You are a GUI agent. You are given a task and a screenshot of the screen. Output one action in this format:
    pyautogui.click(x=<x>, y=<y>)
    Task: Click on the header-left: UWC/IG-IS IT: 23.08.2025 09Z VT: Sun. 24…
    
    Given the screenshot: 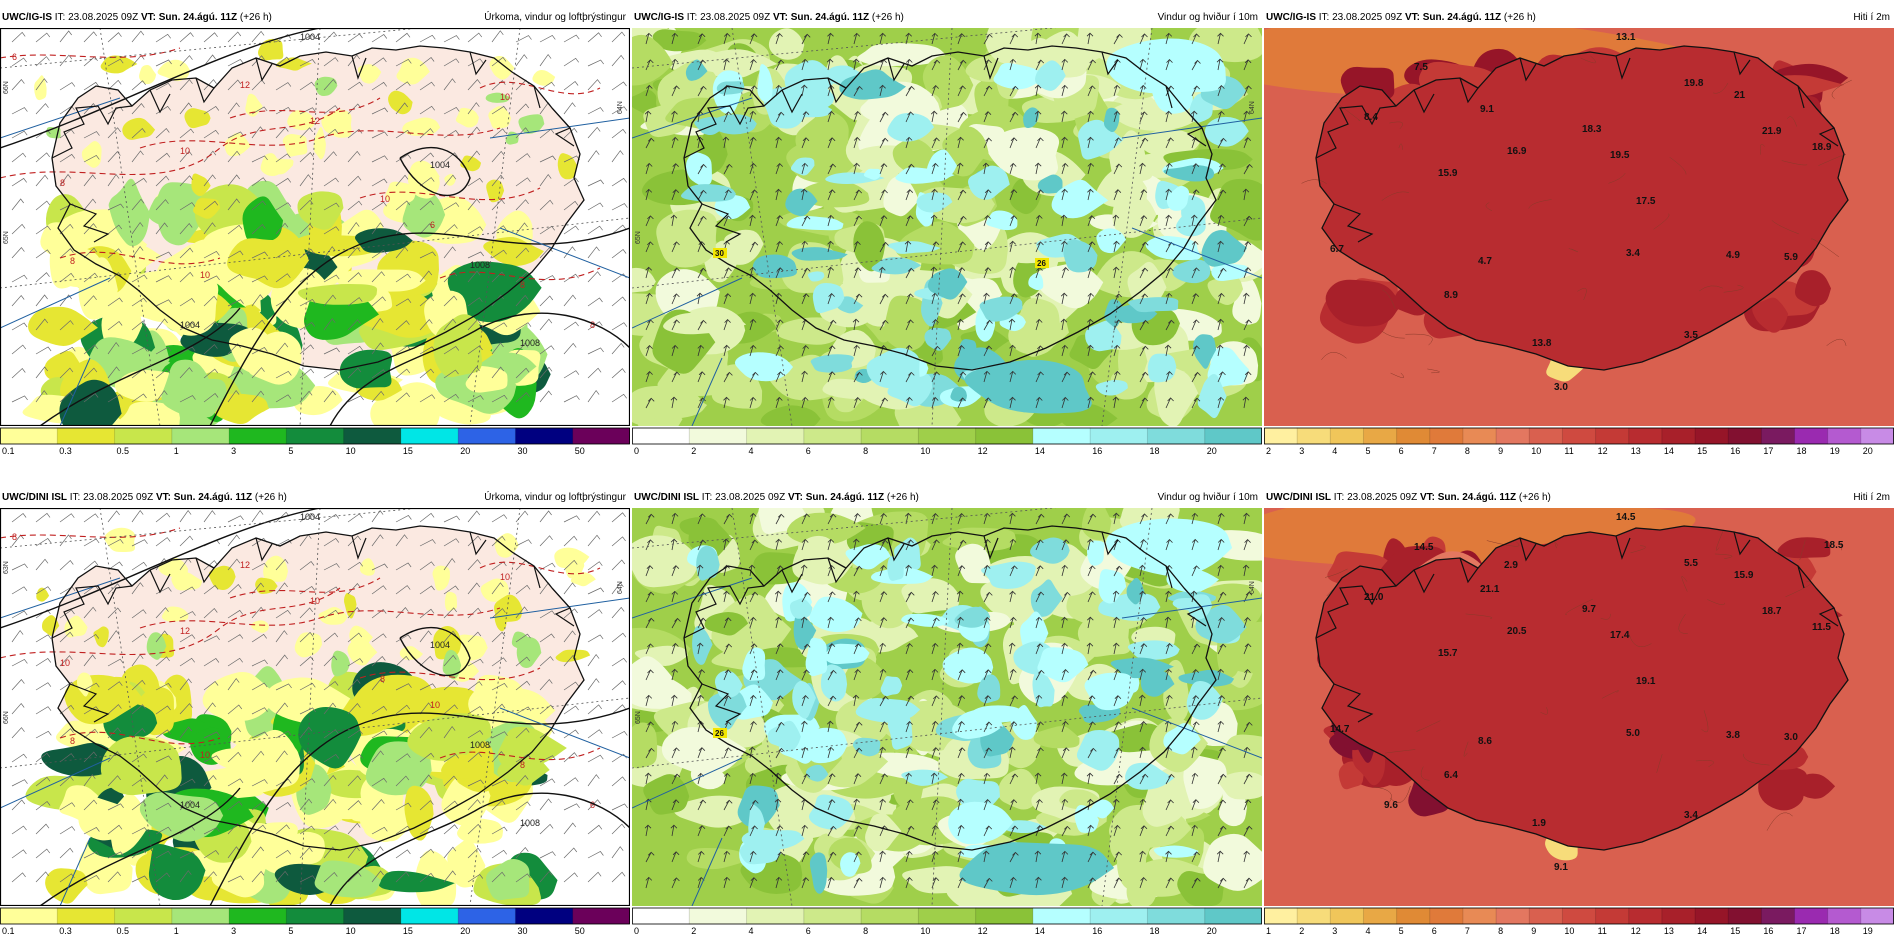 What is the action you would take?
    pyautogui.click(x=769, y=18)
    